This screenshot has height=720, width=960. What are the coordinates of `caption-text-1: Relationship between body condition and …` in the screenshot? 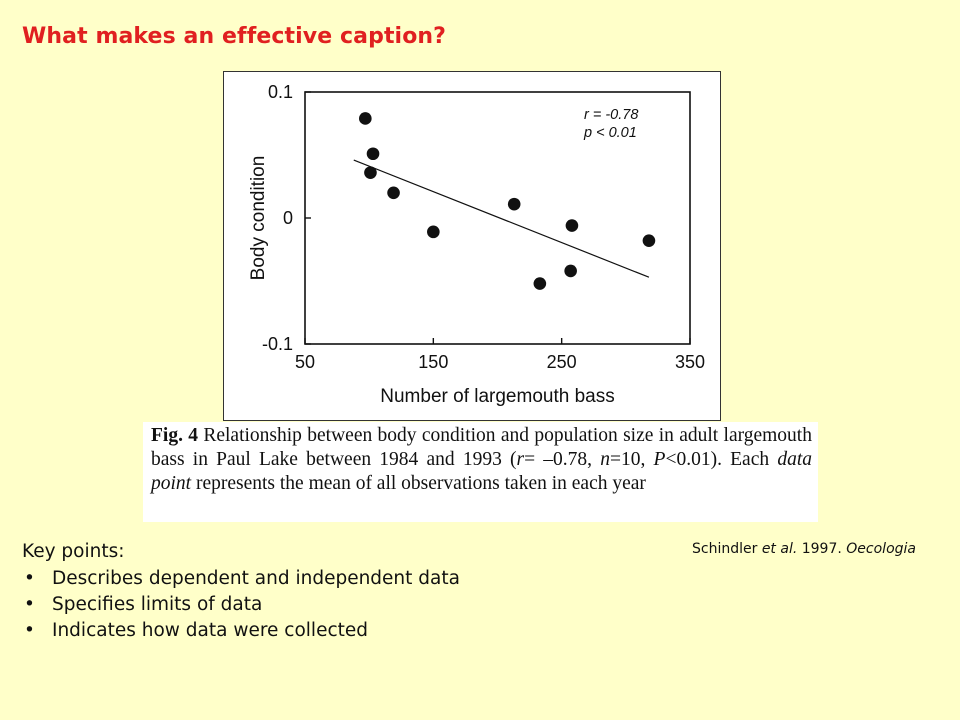 It's located at (481, 447).